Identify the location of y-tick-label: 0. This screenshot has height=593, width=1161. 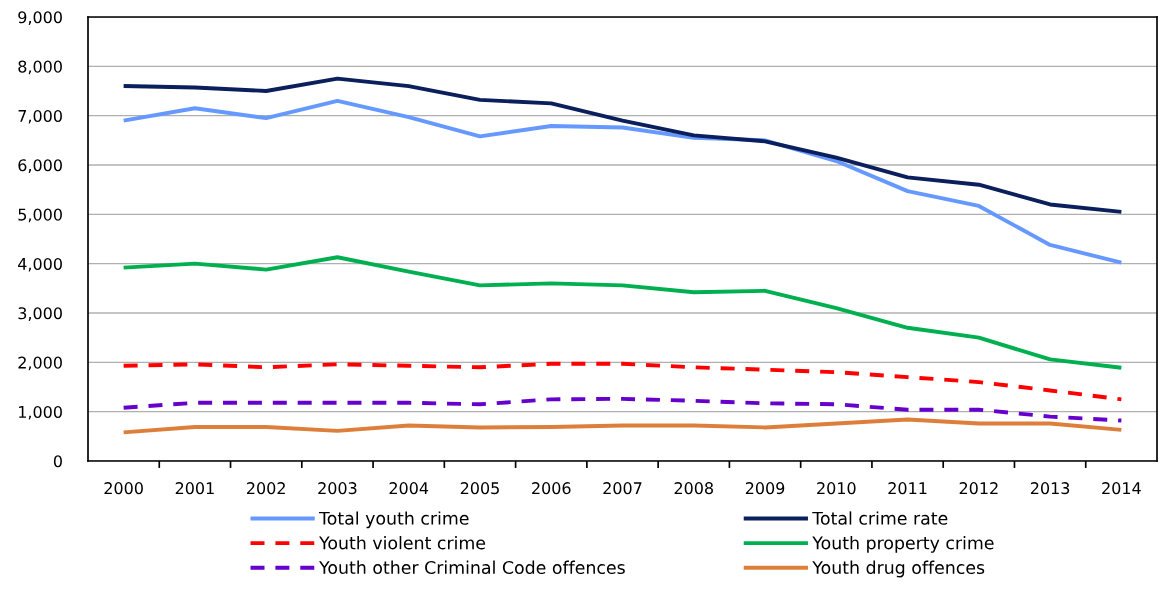
(57, 461).